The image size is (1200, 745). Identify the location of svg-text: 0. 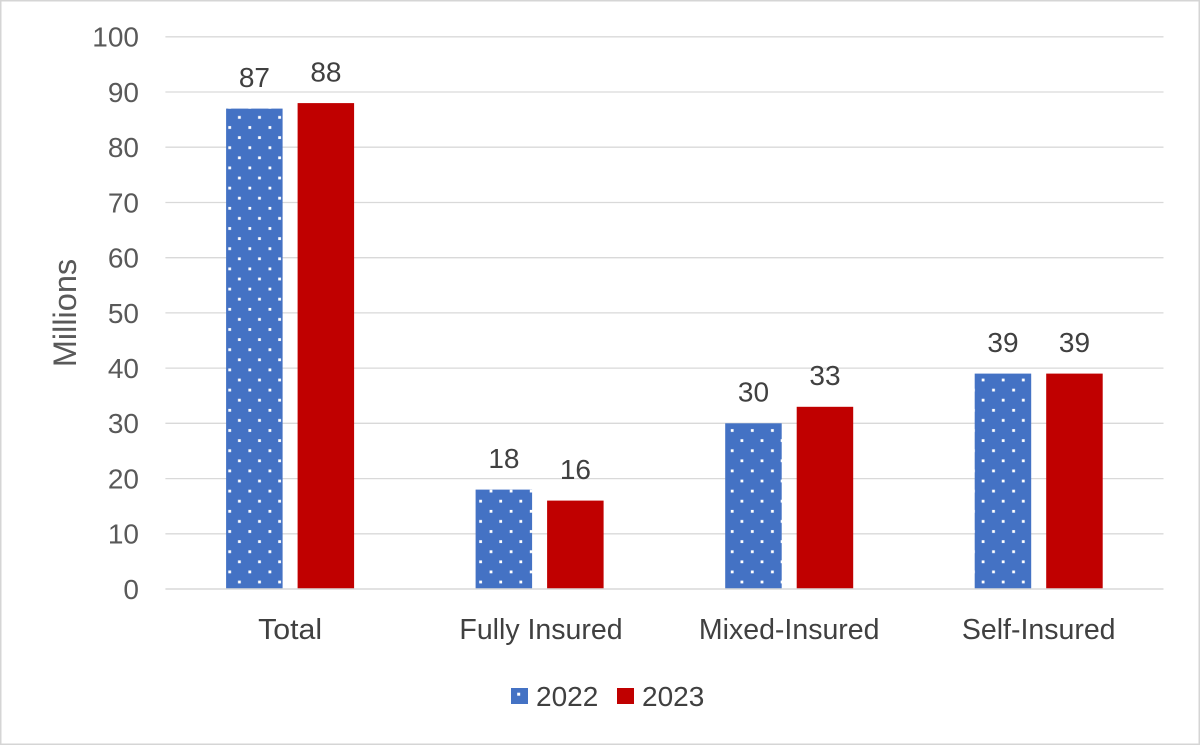
(131, 589).